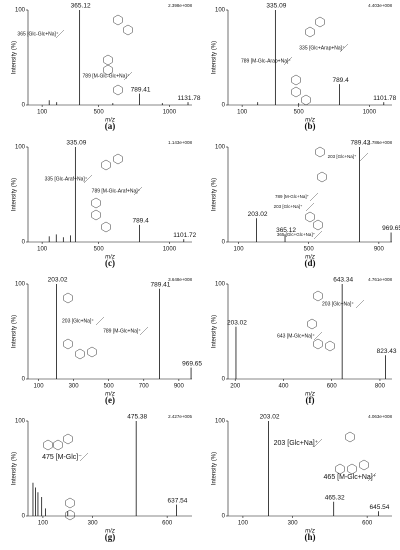  I want to click on panel-label: (f), so click(310, 400).